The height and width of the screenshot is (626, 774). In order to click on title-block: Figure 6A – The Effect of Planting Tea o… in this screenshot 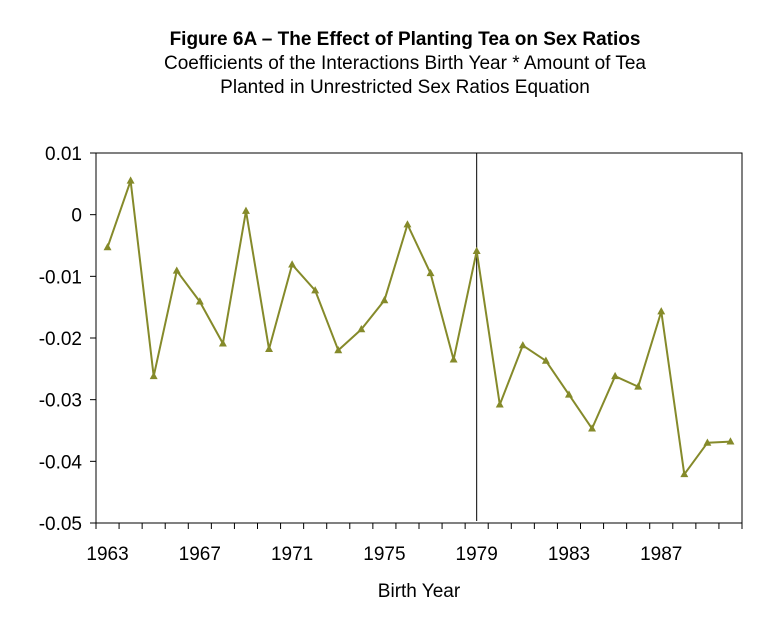, I will do `click(387, 64)`.